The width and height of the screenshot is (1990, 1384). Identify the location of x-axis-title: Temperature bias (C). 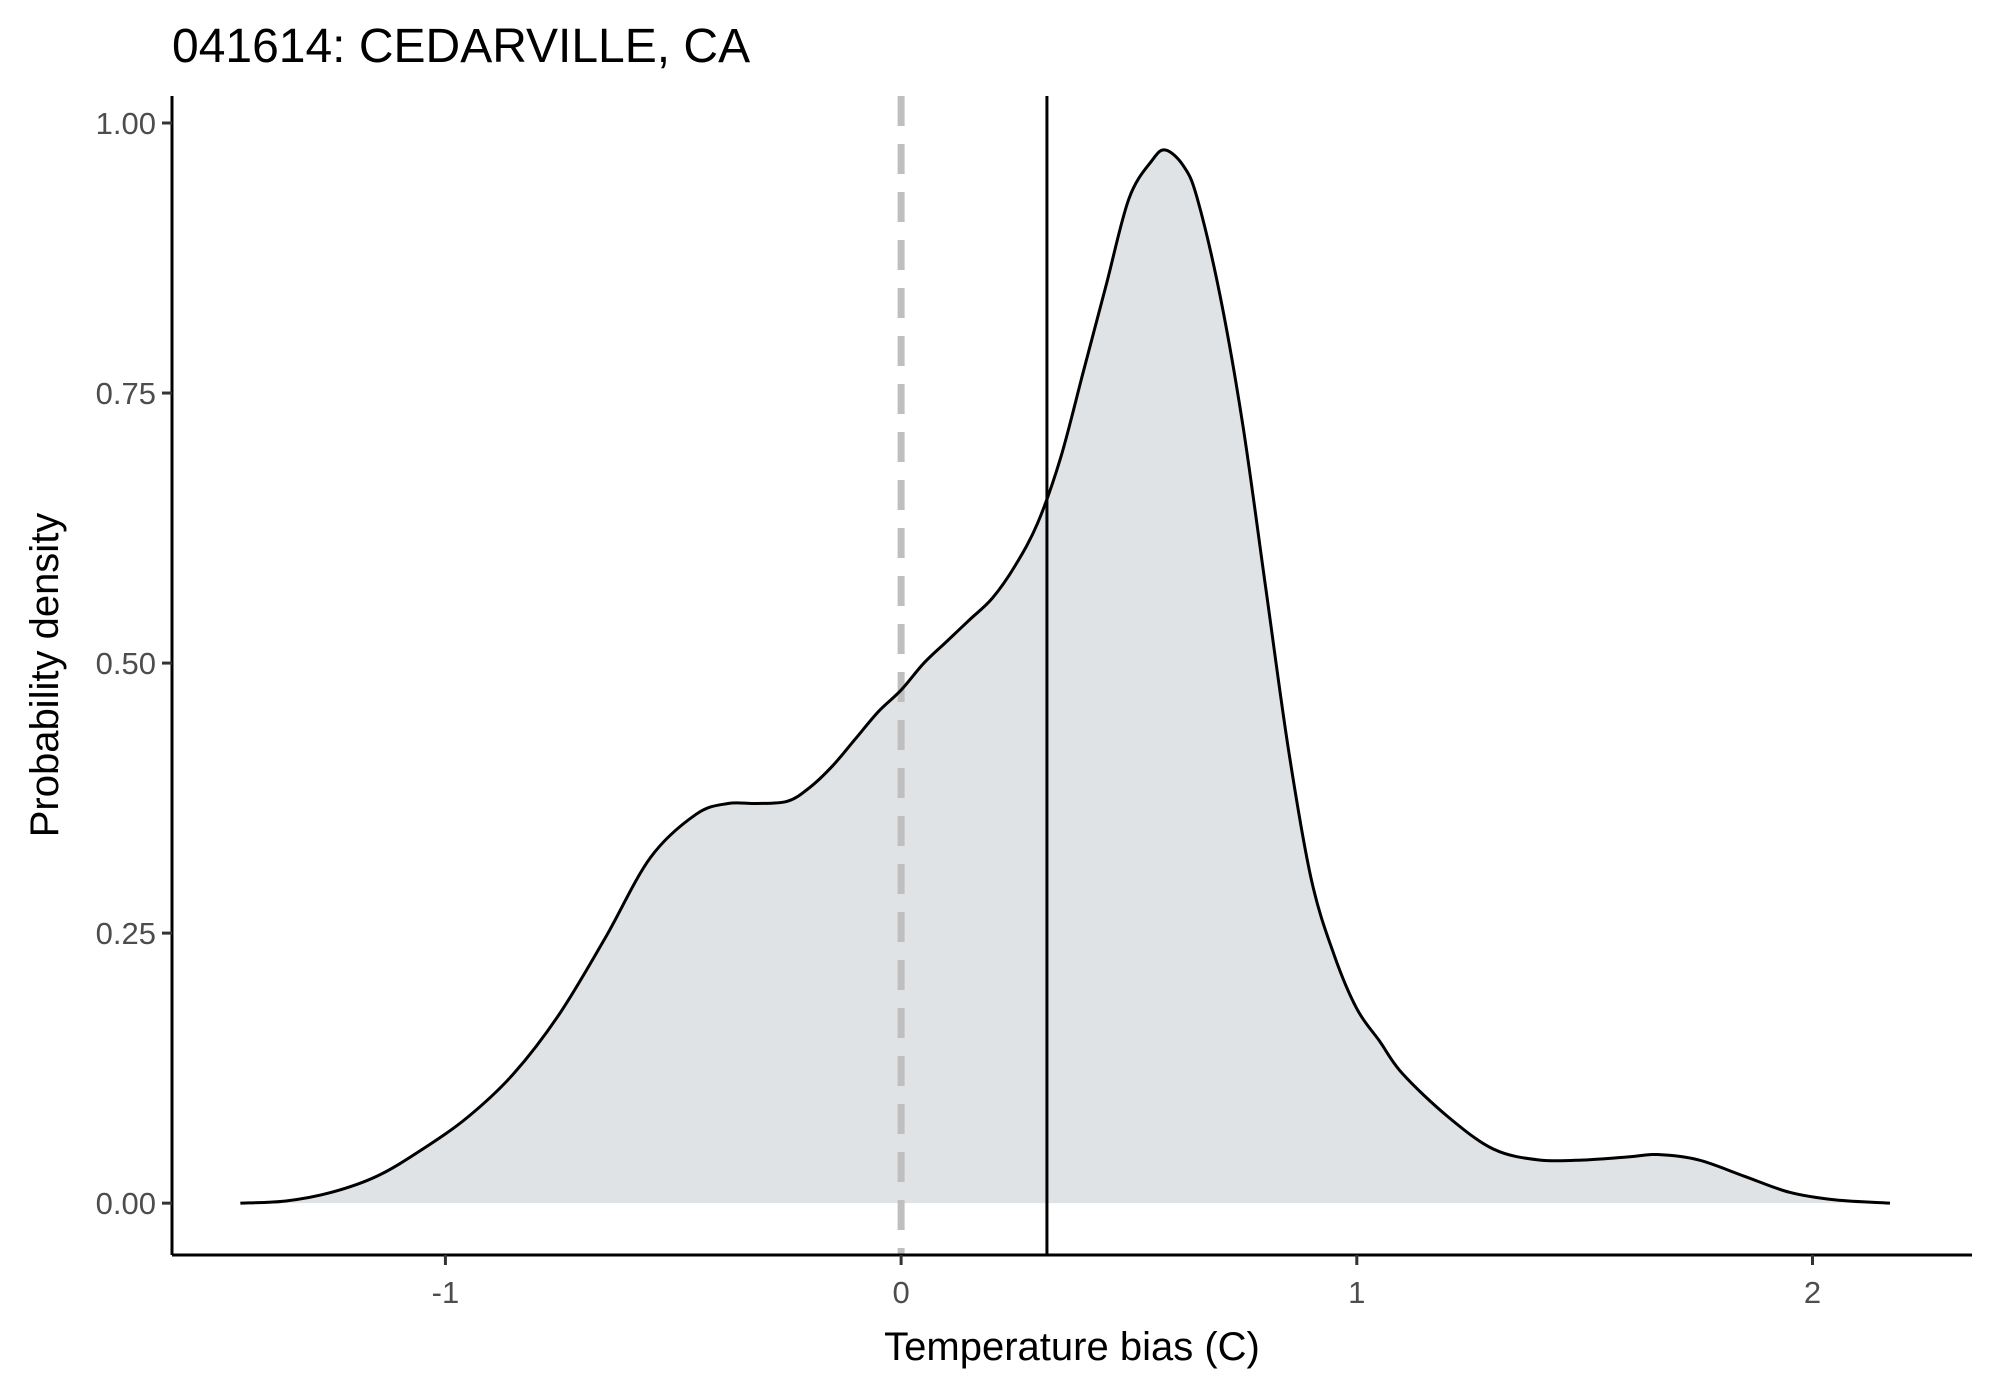
(1072, 1347).